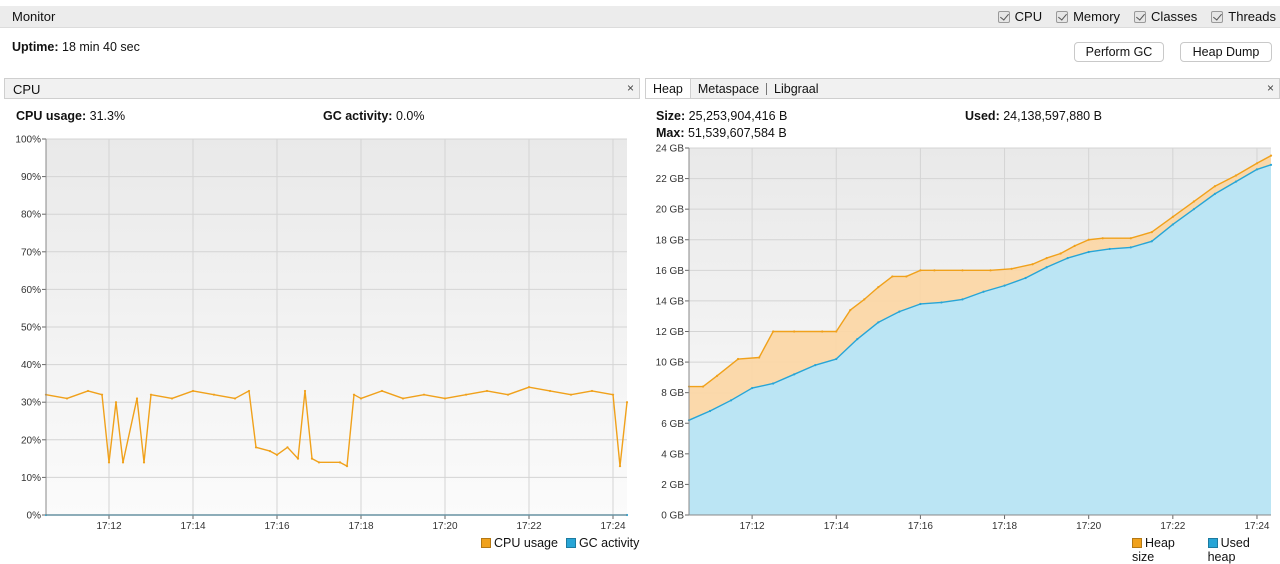 This screenshot has height=564, width=1280. Describe the element at coordinates (668, 88) in the screenshot. I see `tab-heap: Heap` at that location.